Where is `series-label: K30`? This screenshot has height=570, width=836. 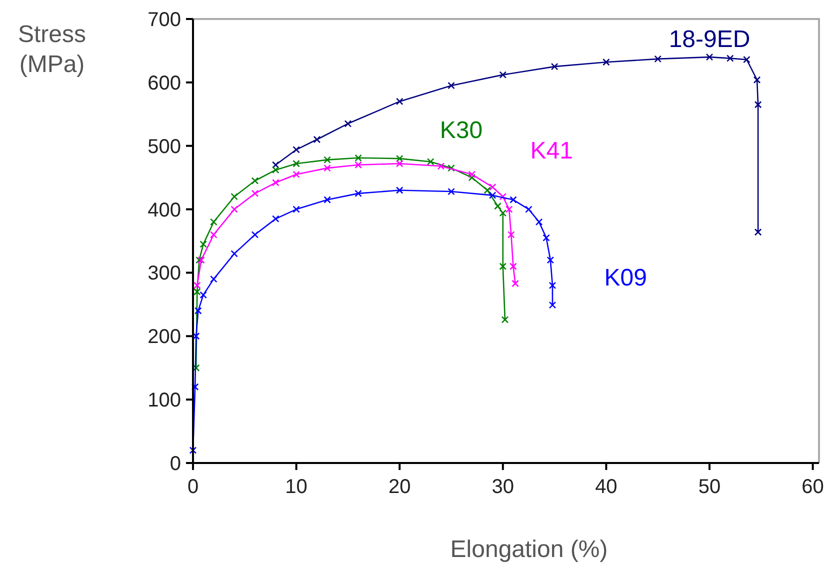 series-label: K30 is located at coordinates (461, 130).